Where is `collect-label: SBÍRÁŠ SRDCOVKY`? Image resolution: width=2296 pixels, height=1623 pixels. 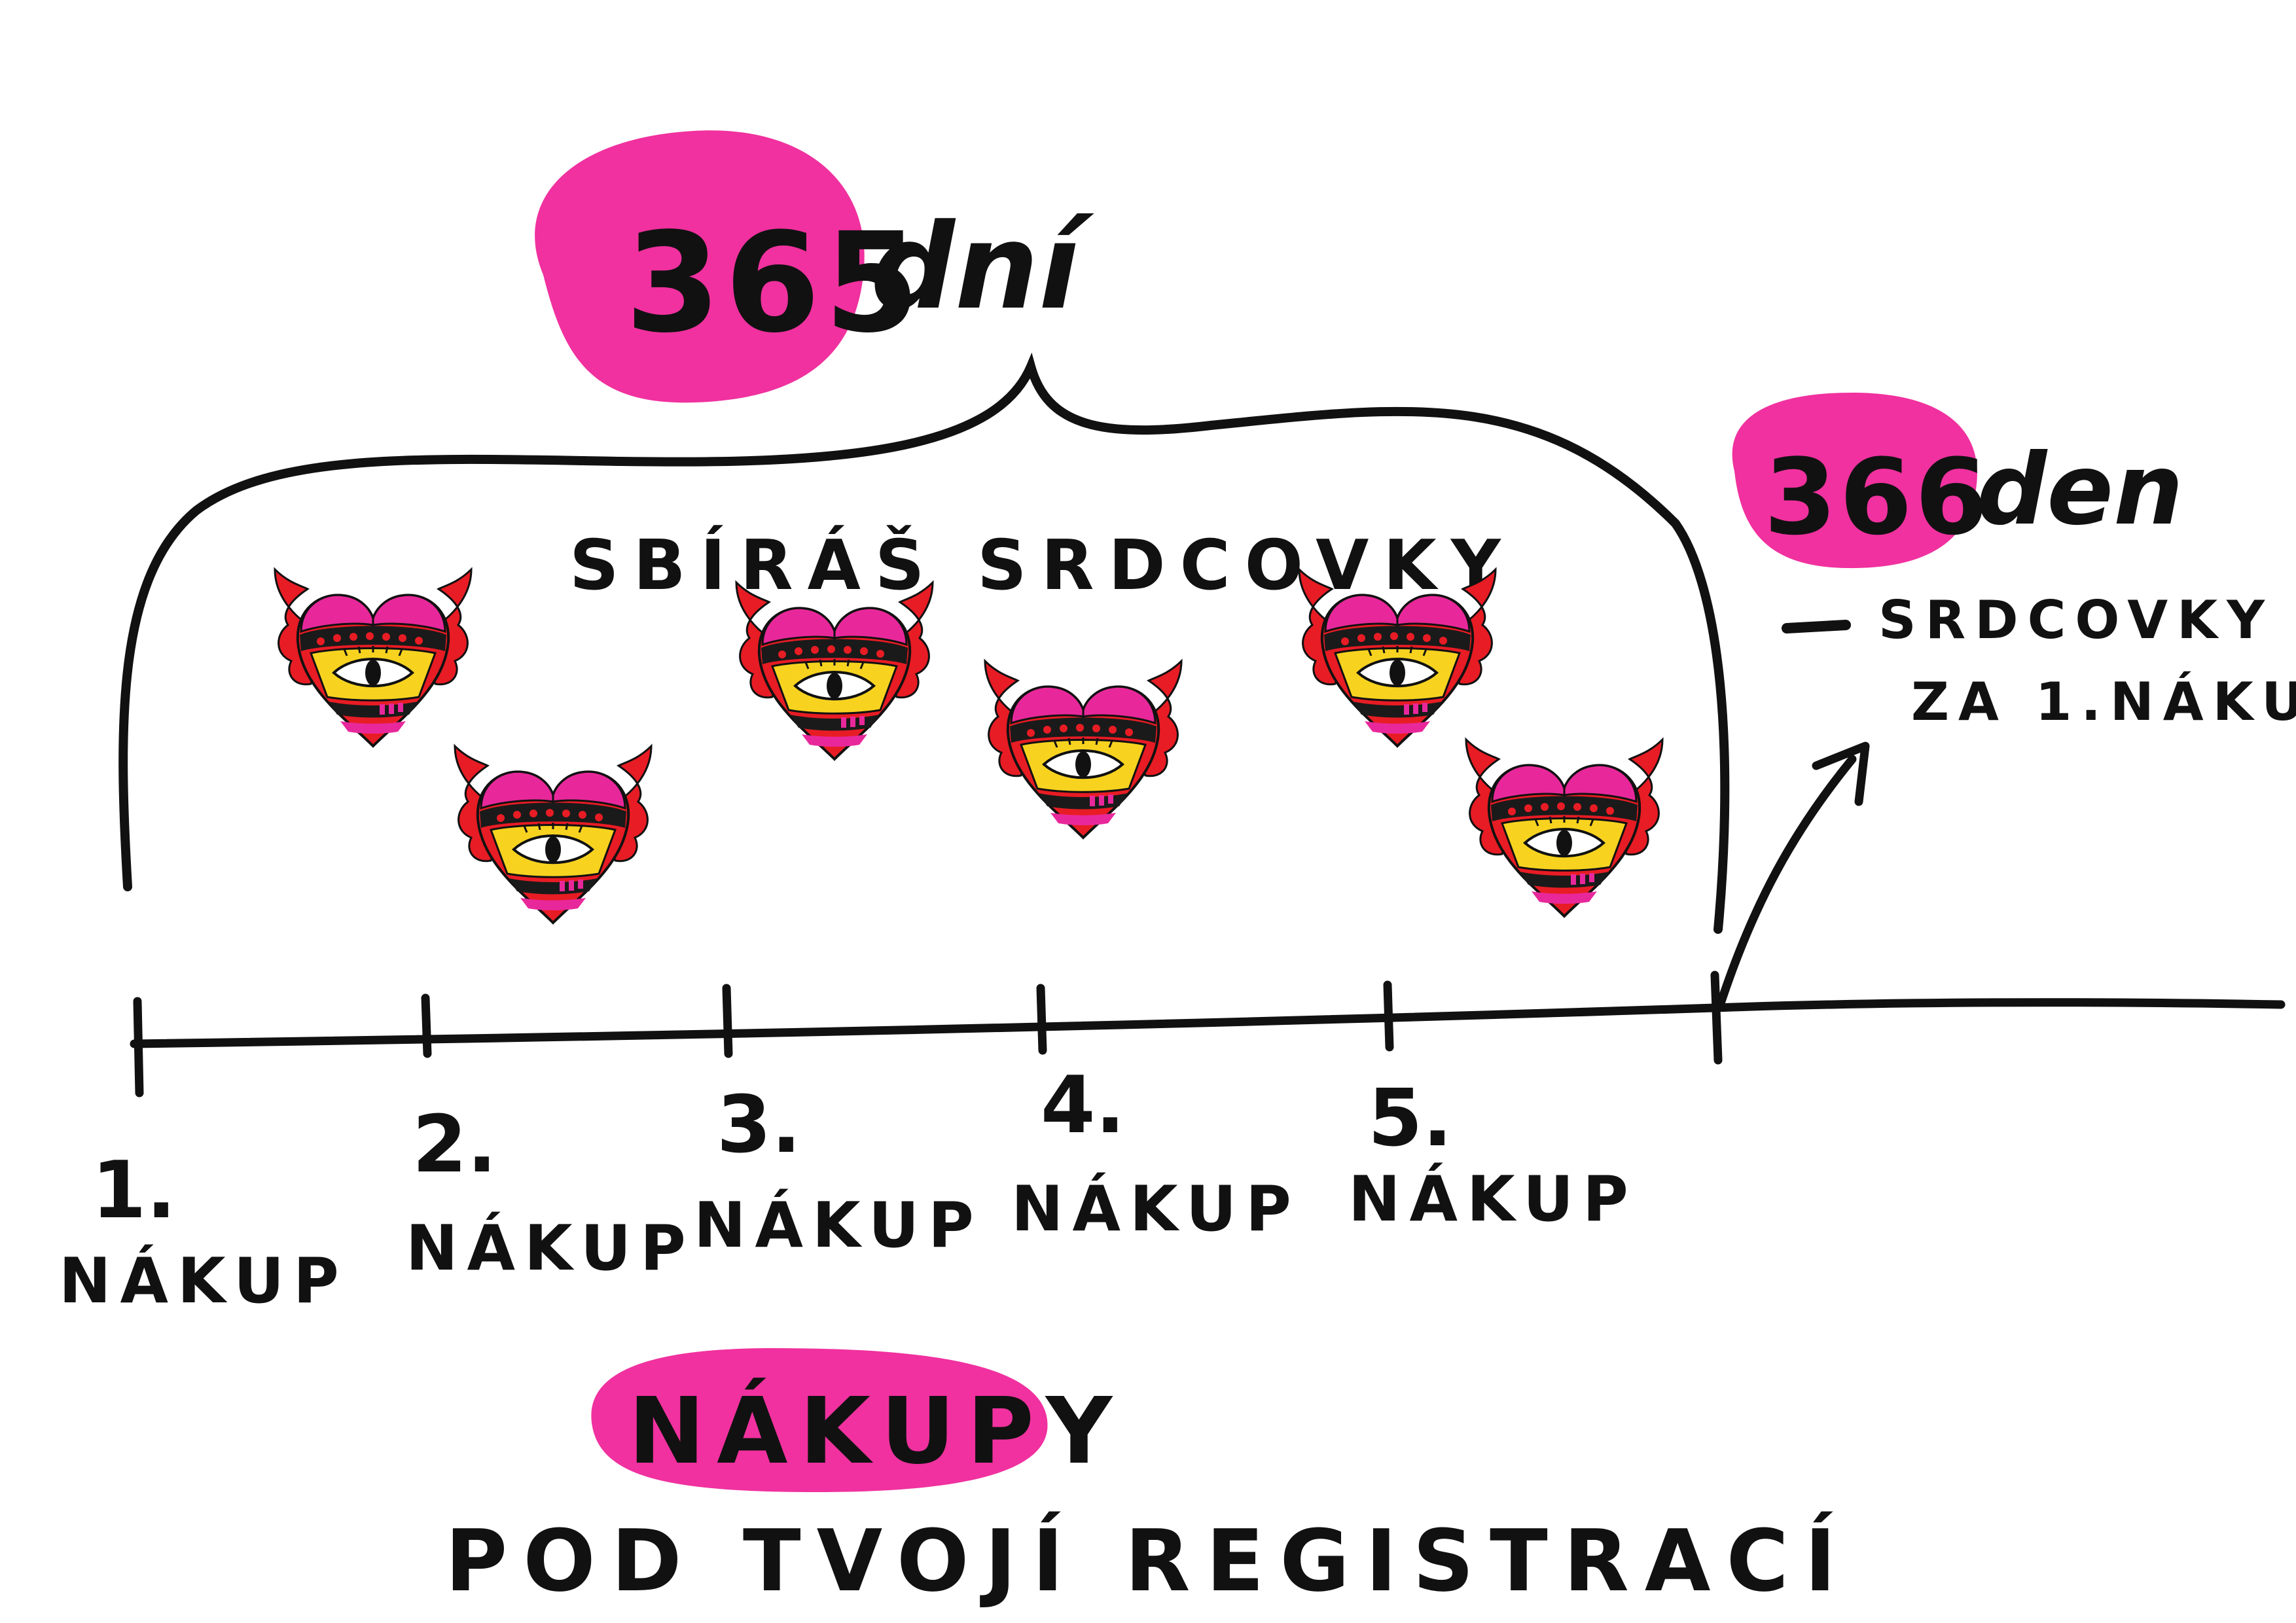
collect-label: SBÍRÁŠ SRDCOVKY is located at coordinates (1042, 565).